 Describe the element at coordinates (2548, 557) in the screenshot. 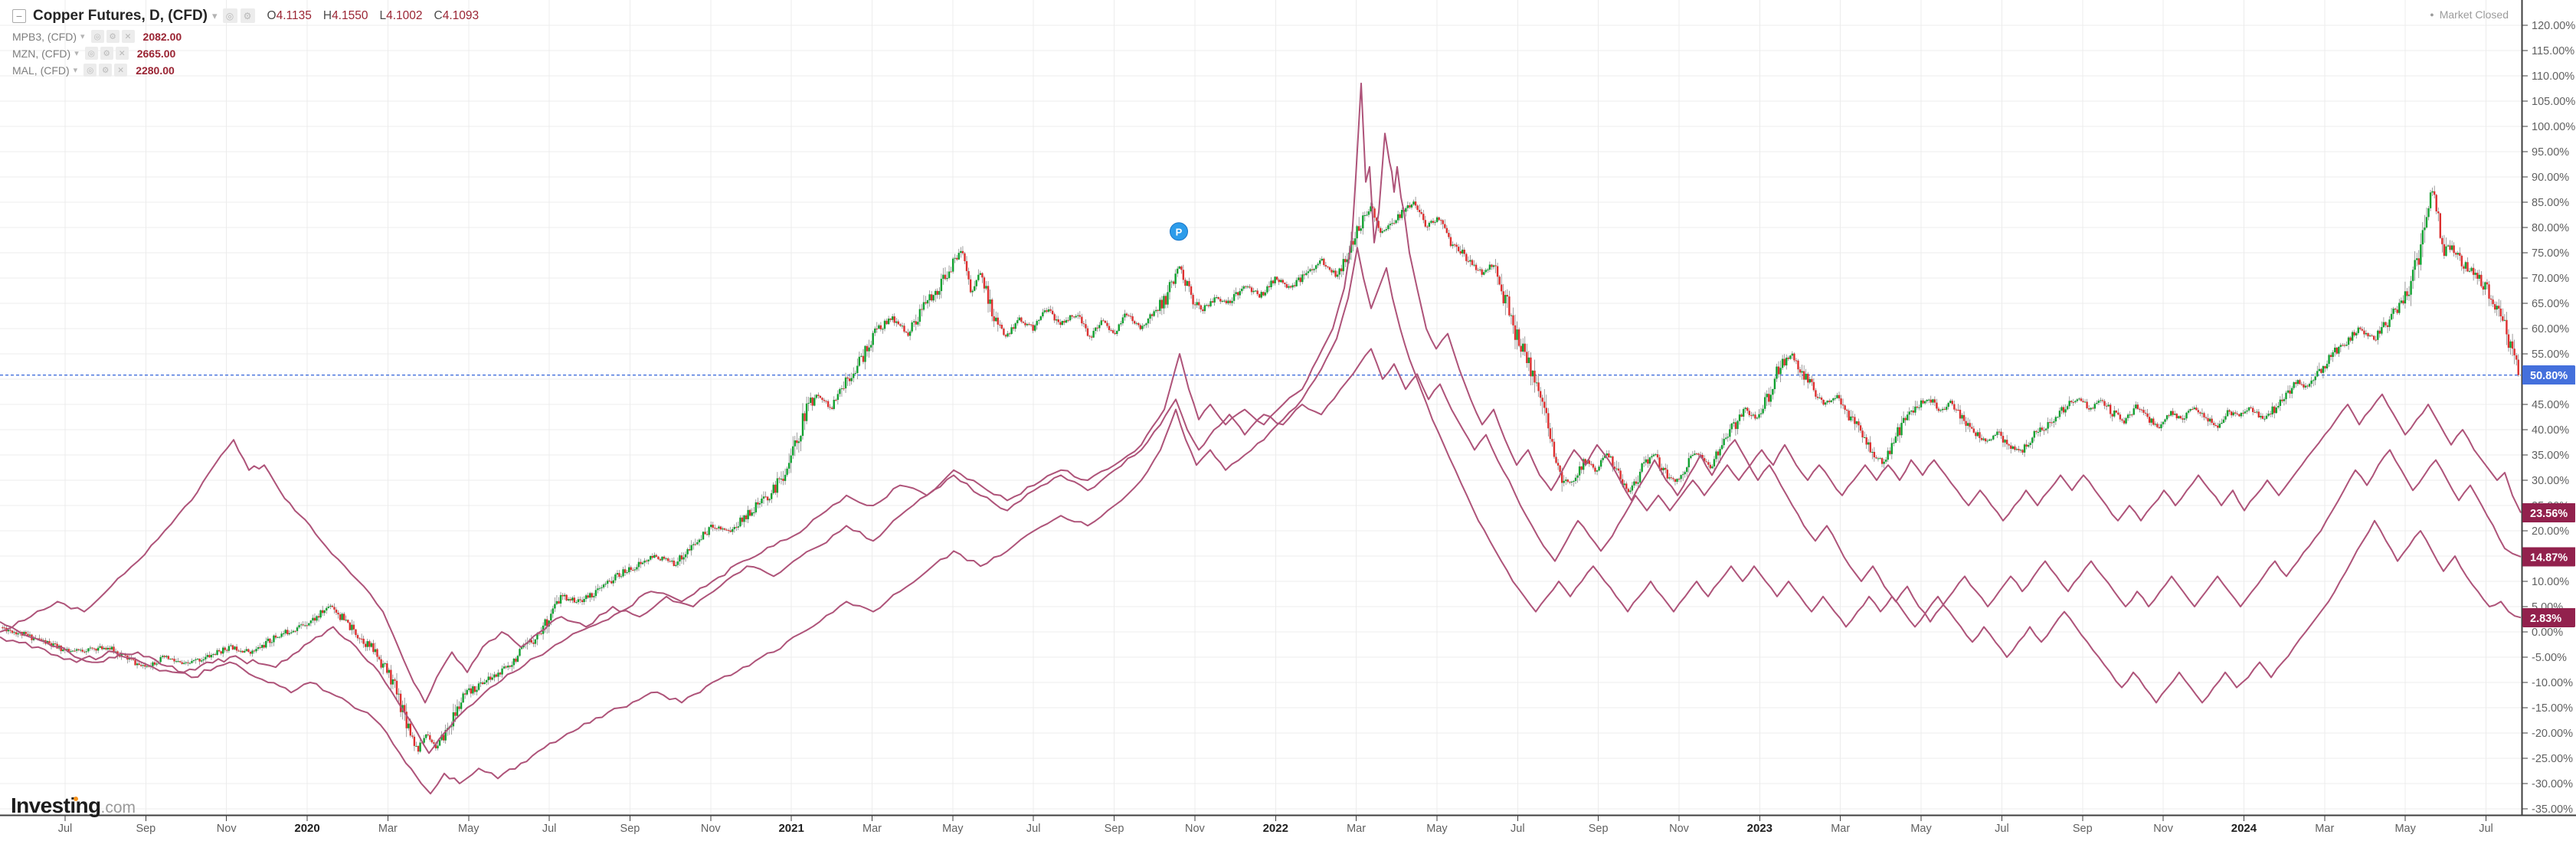

I see `price-badge: 14.87%` at that location.